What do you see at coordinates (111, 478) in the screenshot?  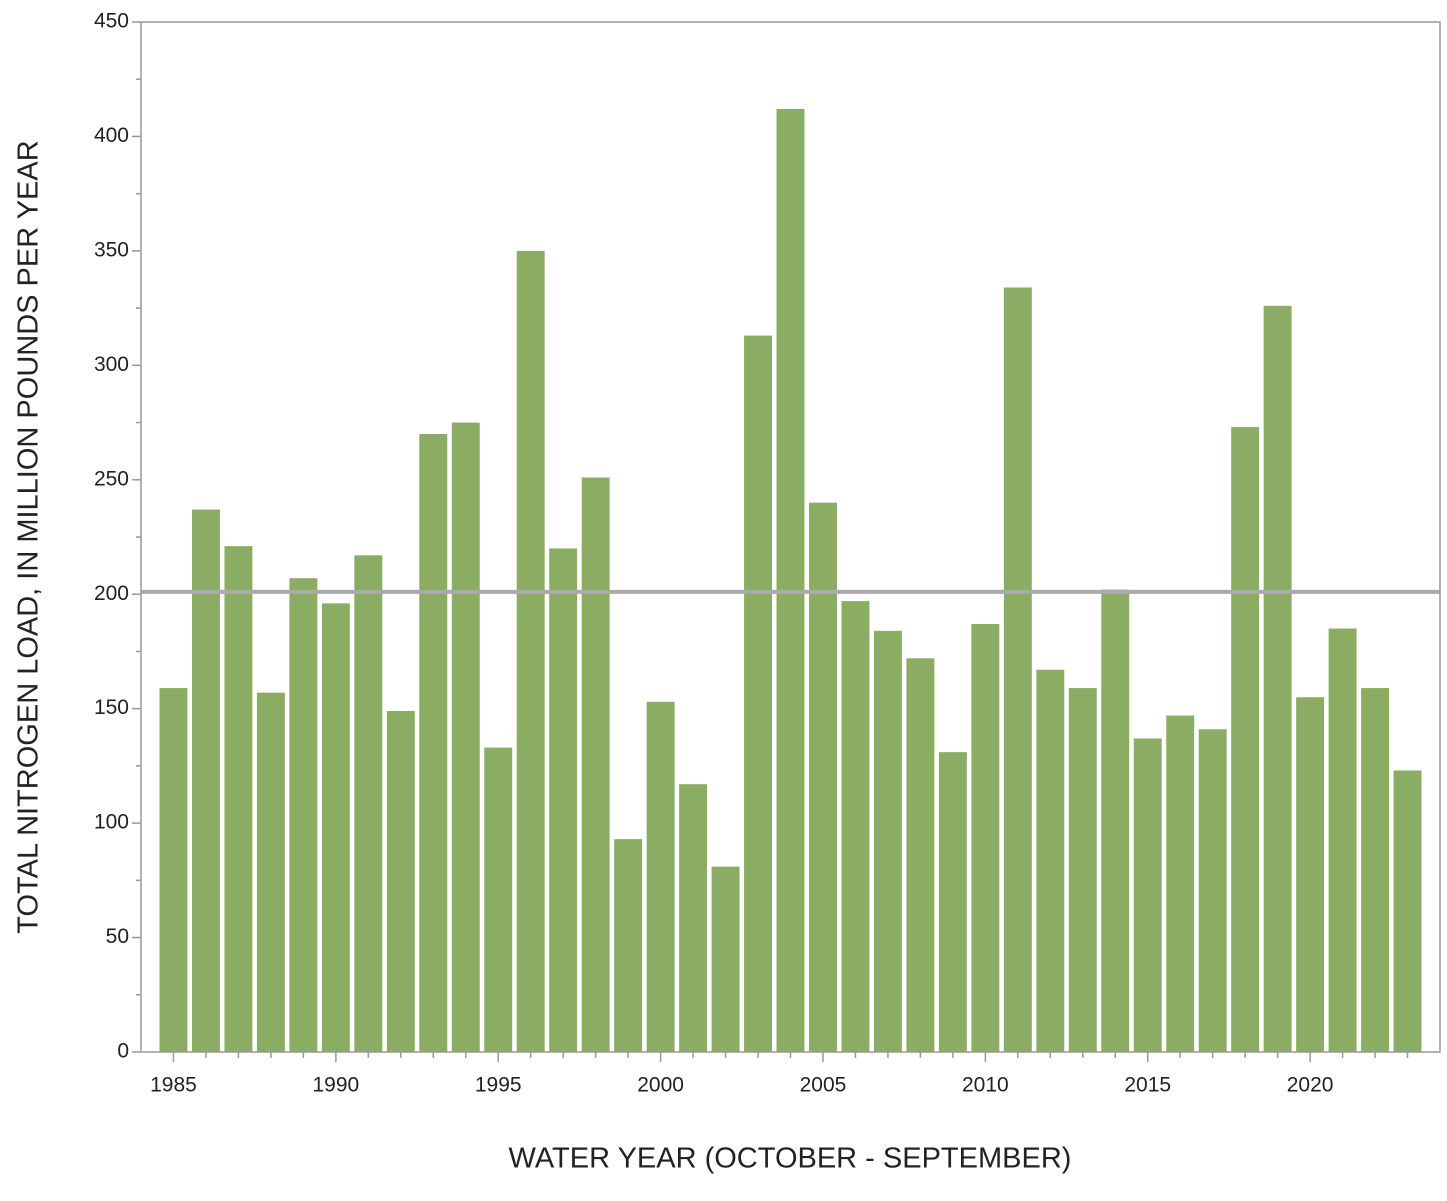 I see `y-tick-label: 250` at bounding box center [111, 478].